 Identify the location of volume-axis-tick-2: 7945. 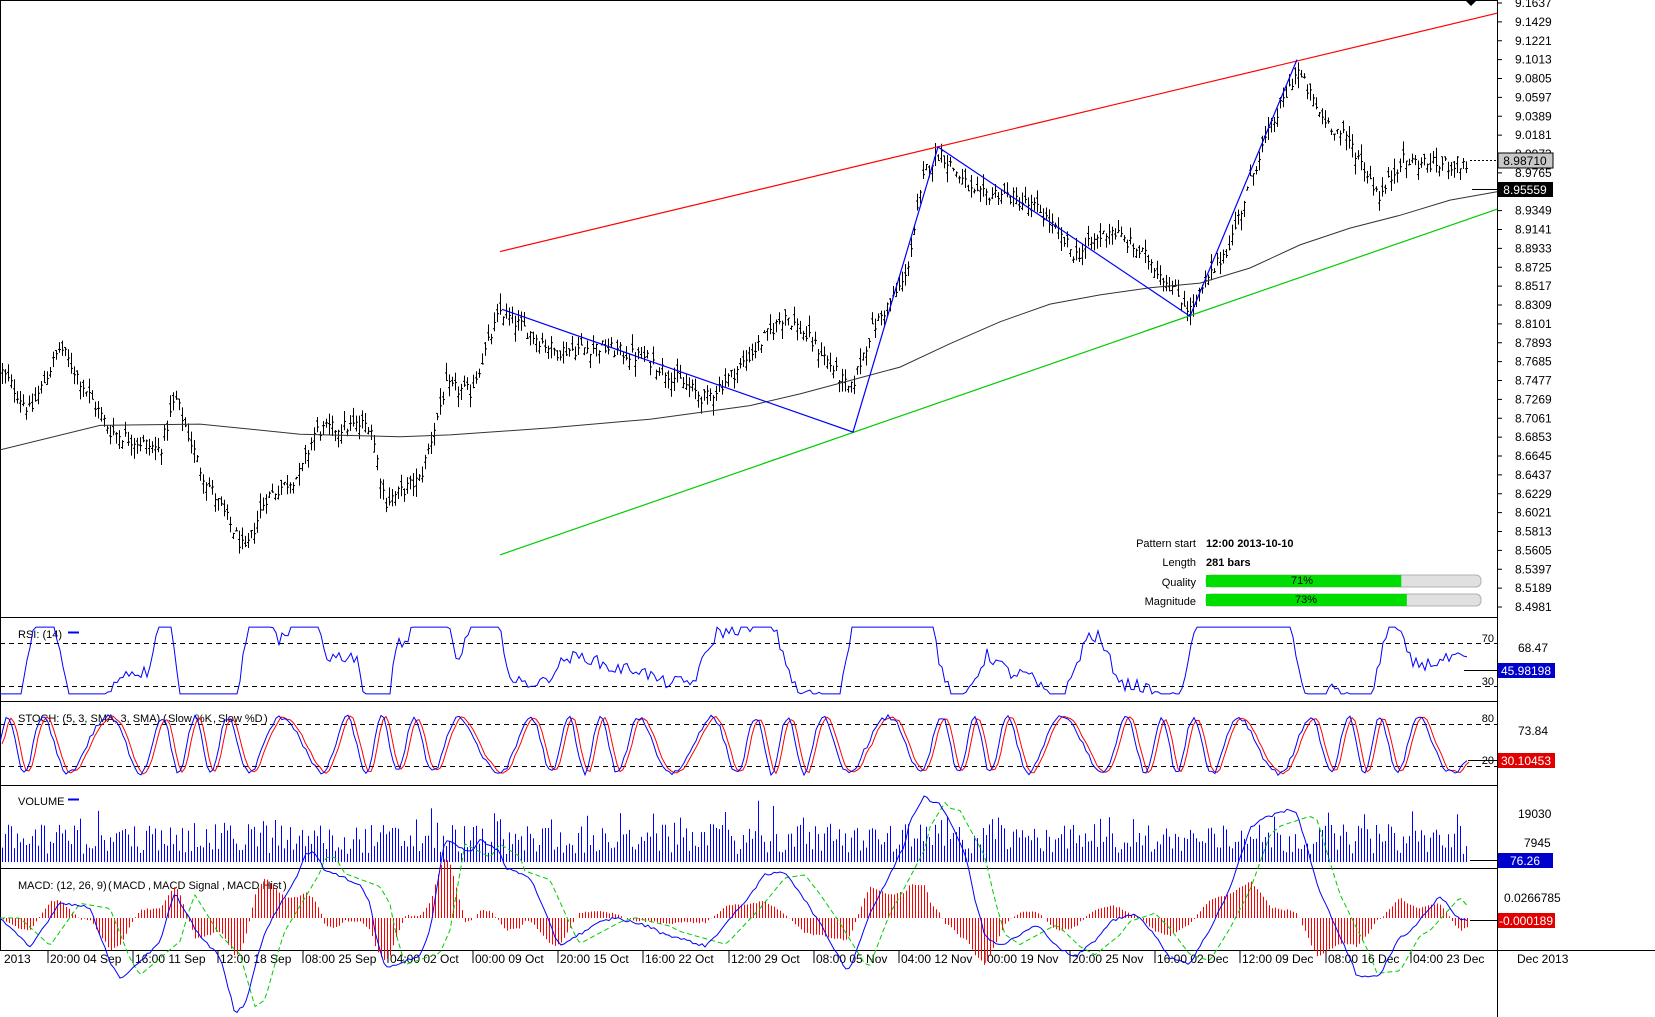
(1537, 843).